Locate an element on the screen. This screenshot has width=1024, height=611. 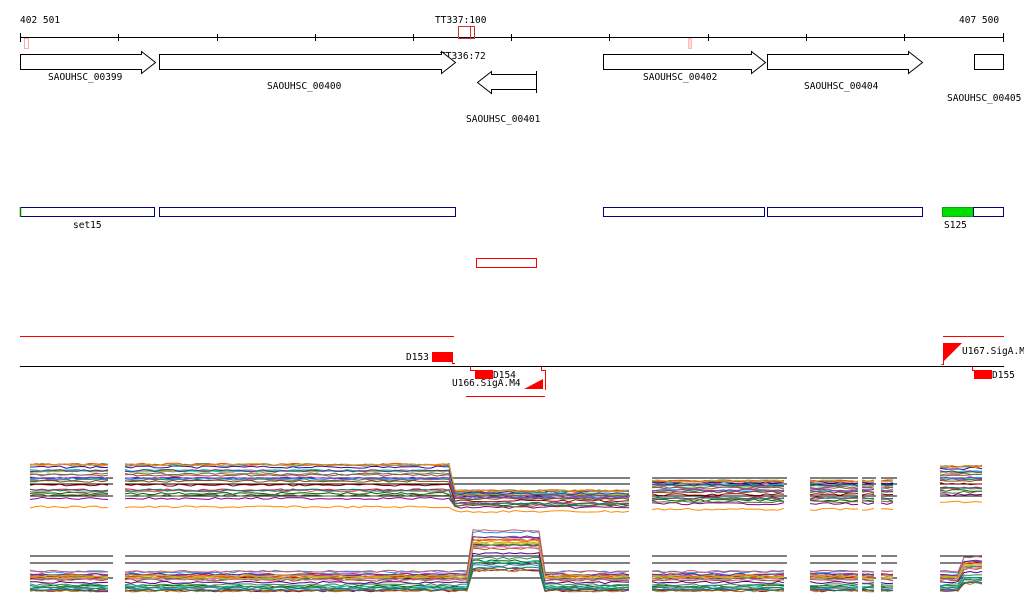
expression-panel-lower is located at coordinates (506, 561).